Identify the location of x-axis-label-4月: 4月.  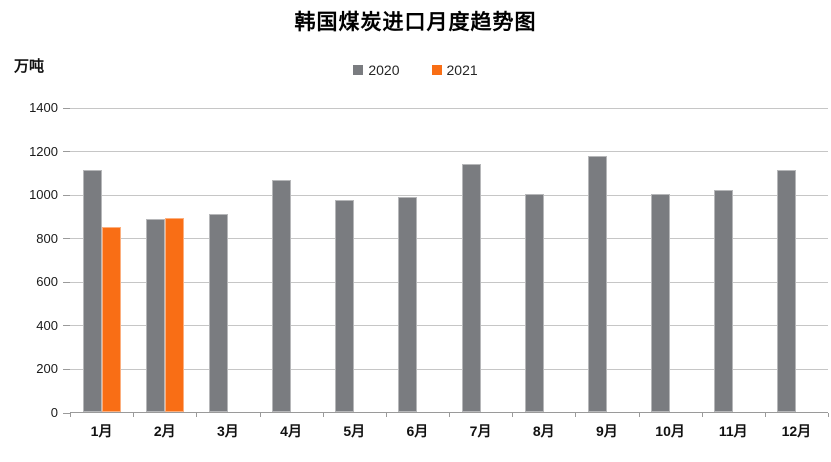
(291, 431).